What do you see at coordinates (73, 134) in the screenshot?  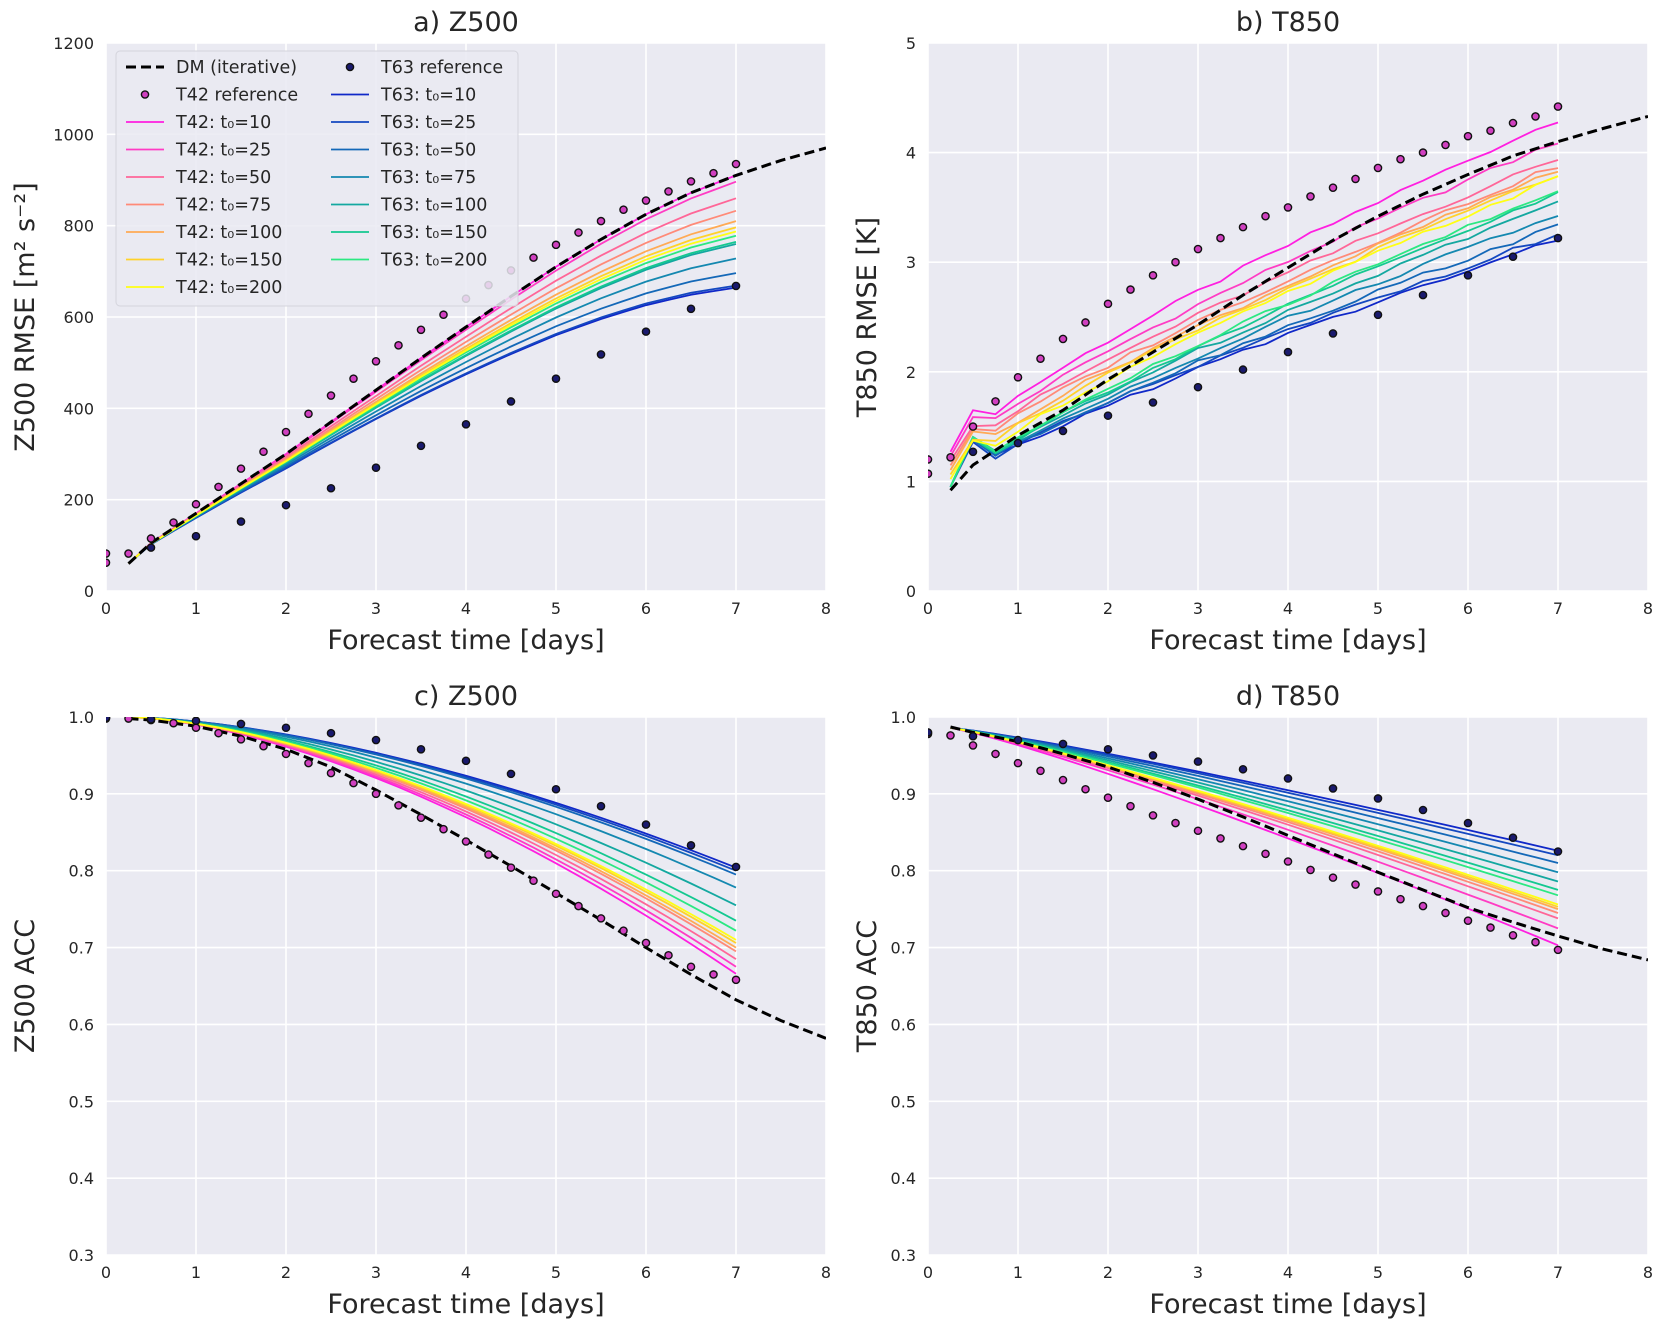 I see `y-tick-label: 1000` at bounding box center [73, 134].